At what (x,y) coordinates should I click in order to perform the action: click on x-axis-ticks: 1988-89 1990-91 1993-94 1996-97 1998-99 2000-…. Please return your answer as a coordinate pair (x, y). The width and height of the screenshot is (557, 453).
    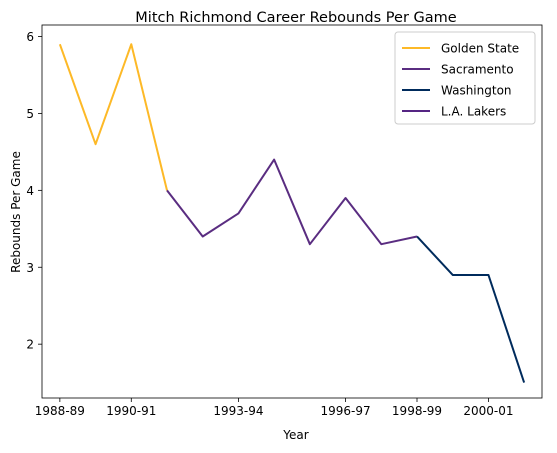
    Looking at the image, I should click on (274, 408).